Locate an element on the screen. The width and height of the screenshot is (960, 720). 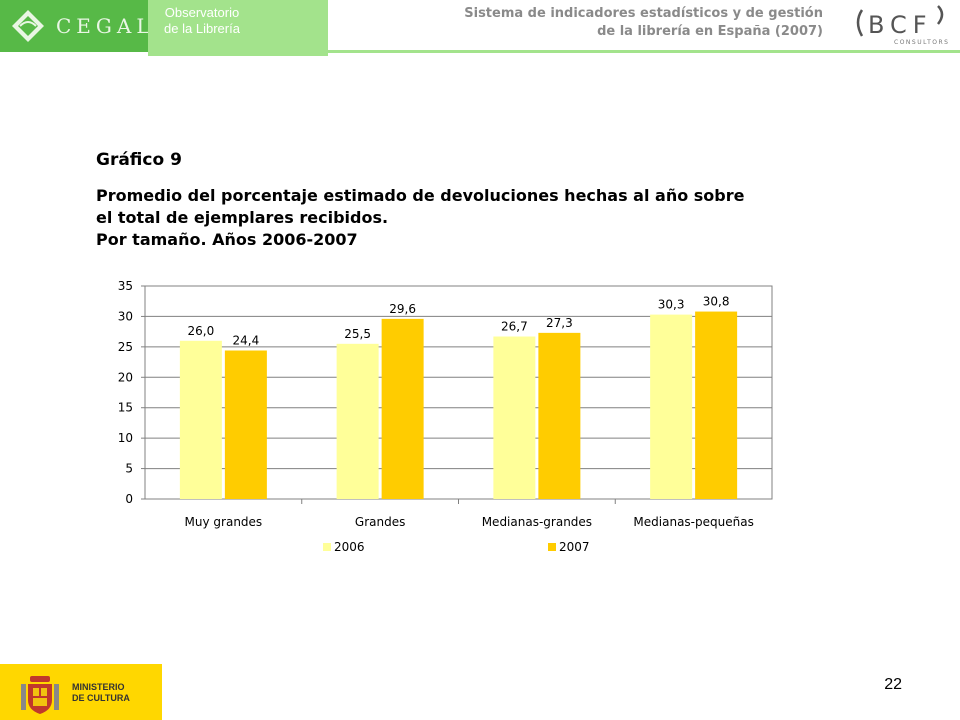
y-tick-label: 25 is located at coordinates (125, 347).